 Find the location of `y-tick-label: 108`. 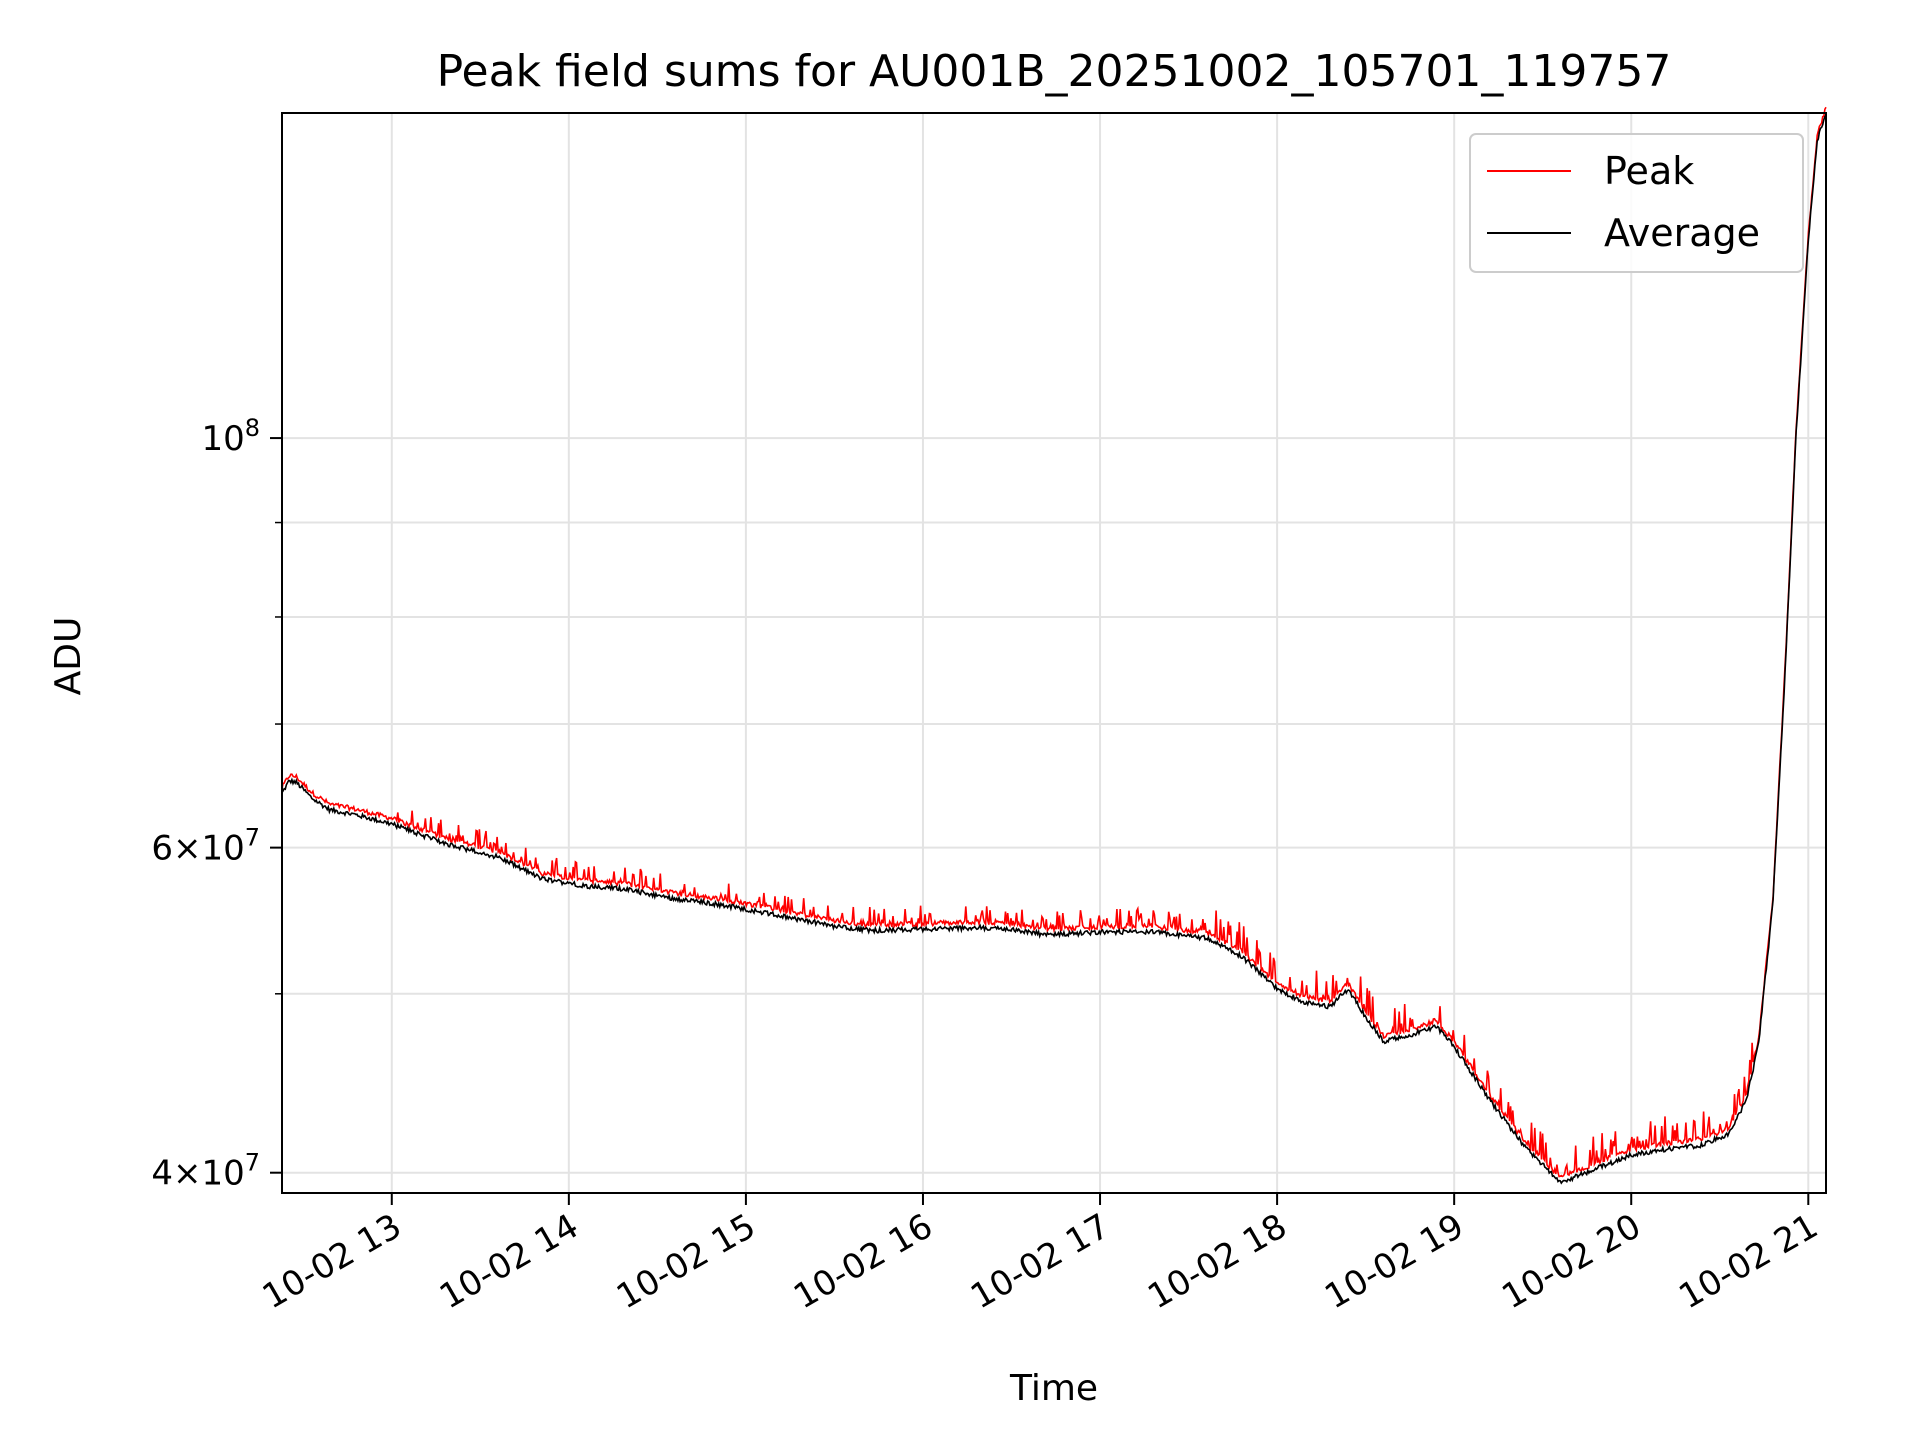

y-tick-label: 108 is located at coordinates (230, 436).